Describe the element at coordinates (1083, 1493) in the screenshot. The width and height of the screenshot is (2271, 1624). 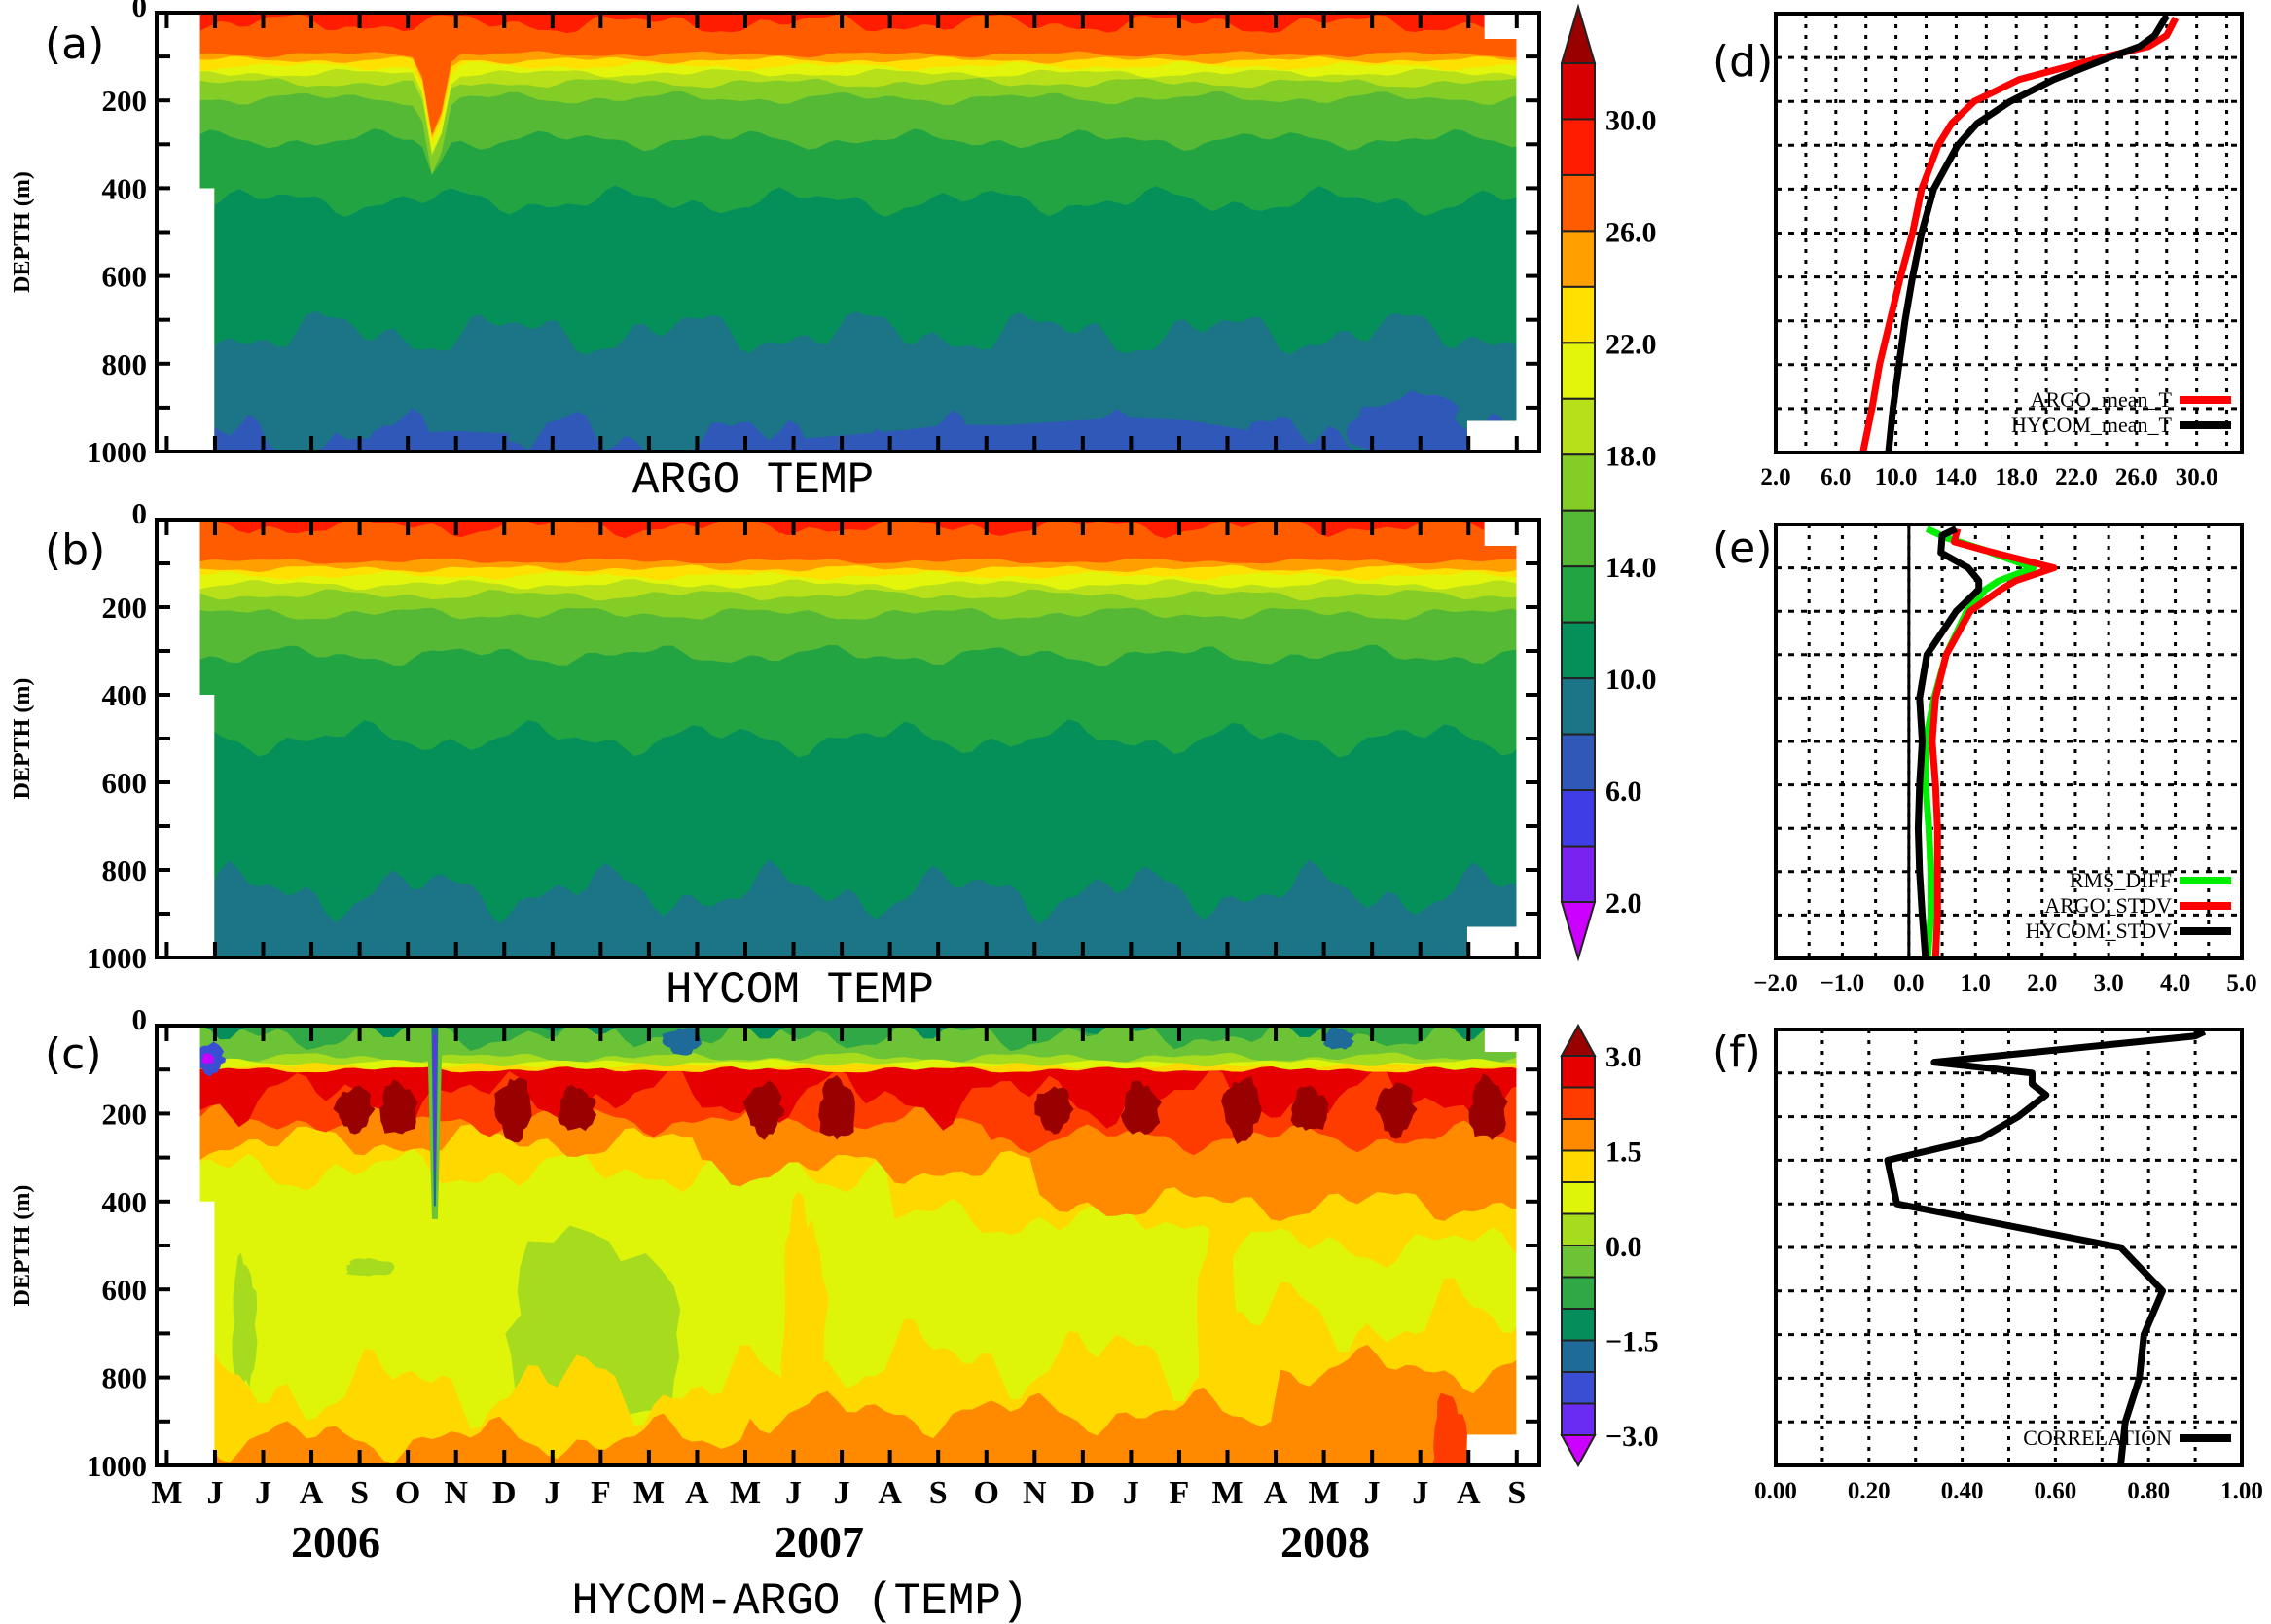
I see `month-label: D` at that location.